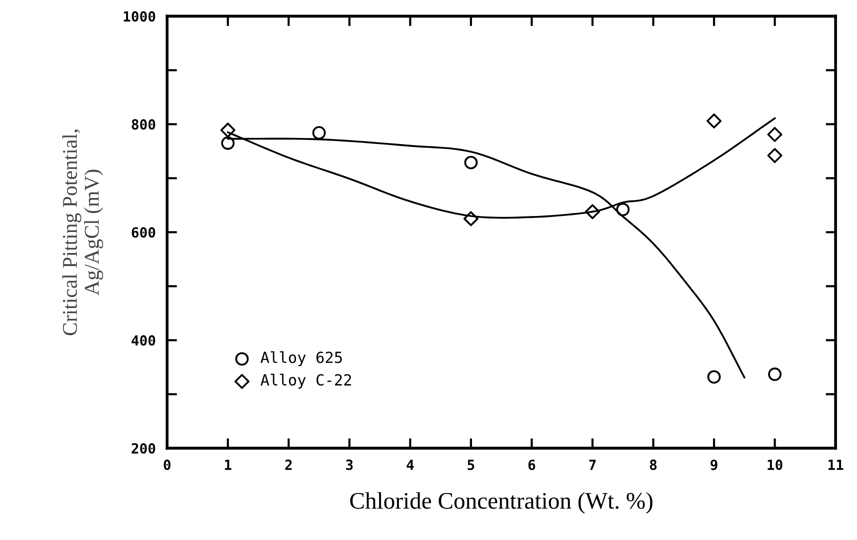 The width and height of the screenshot is (857, 540). Describe the element at coordinates (592, 465) in the screenshot. I see `x-tick-label: 7` at that location.